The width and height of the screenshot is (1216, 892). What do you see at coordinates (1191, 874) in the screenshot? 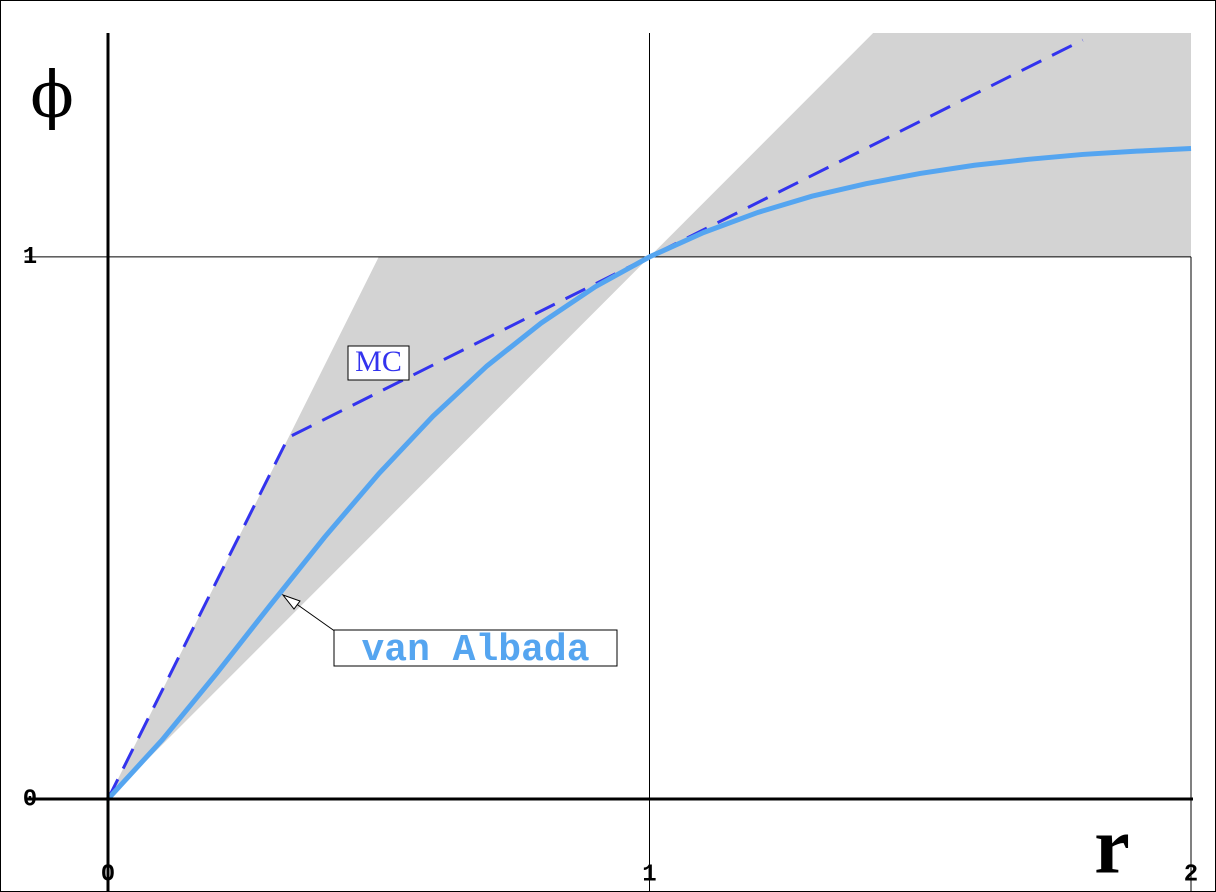
I see `x-tick-label: 2` at bounding box center [1191, 874].